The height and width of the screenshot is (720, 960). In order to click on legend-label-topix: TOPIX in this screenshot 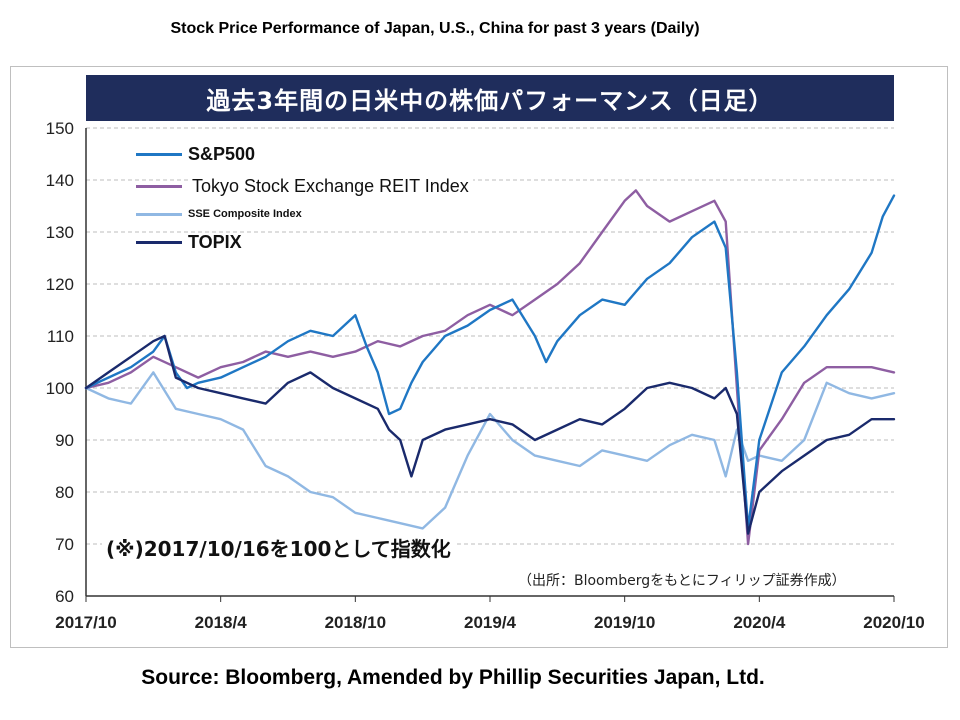, I will do `click(215, 241)`.